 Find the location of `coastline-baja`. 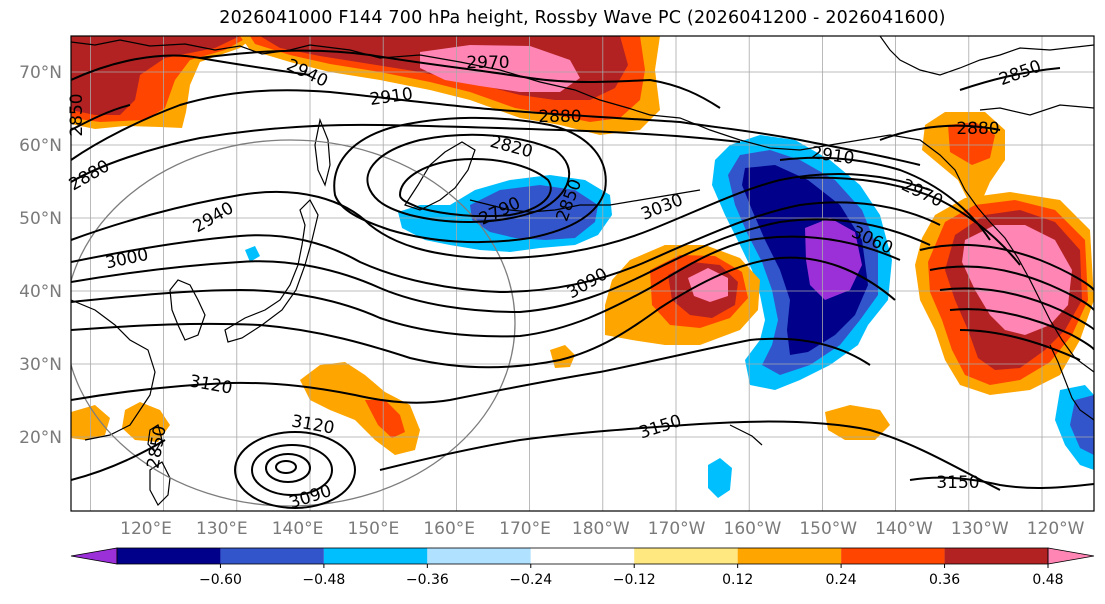

coastline-baja is located at coordinates (1071, 382).